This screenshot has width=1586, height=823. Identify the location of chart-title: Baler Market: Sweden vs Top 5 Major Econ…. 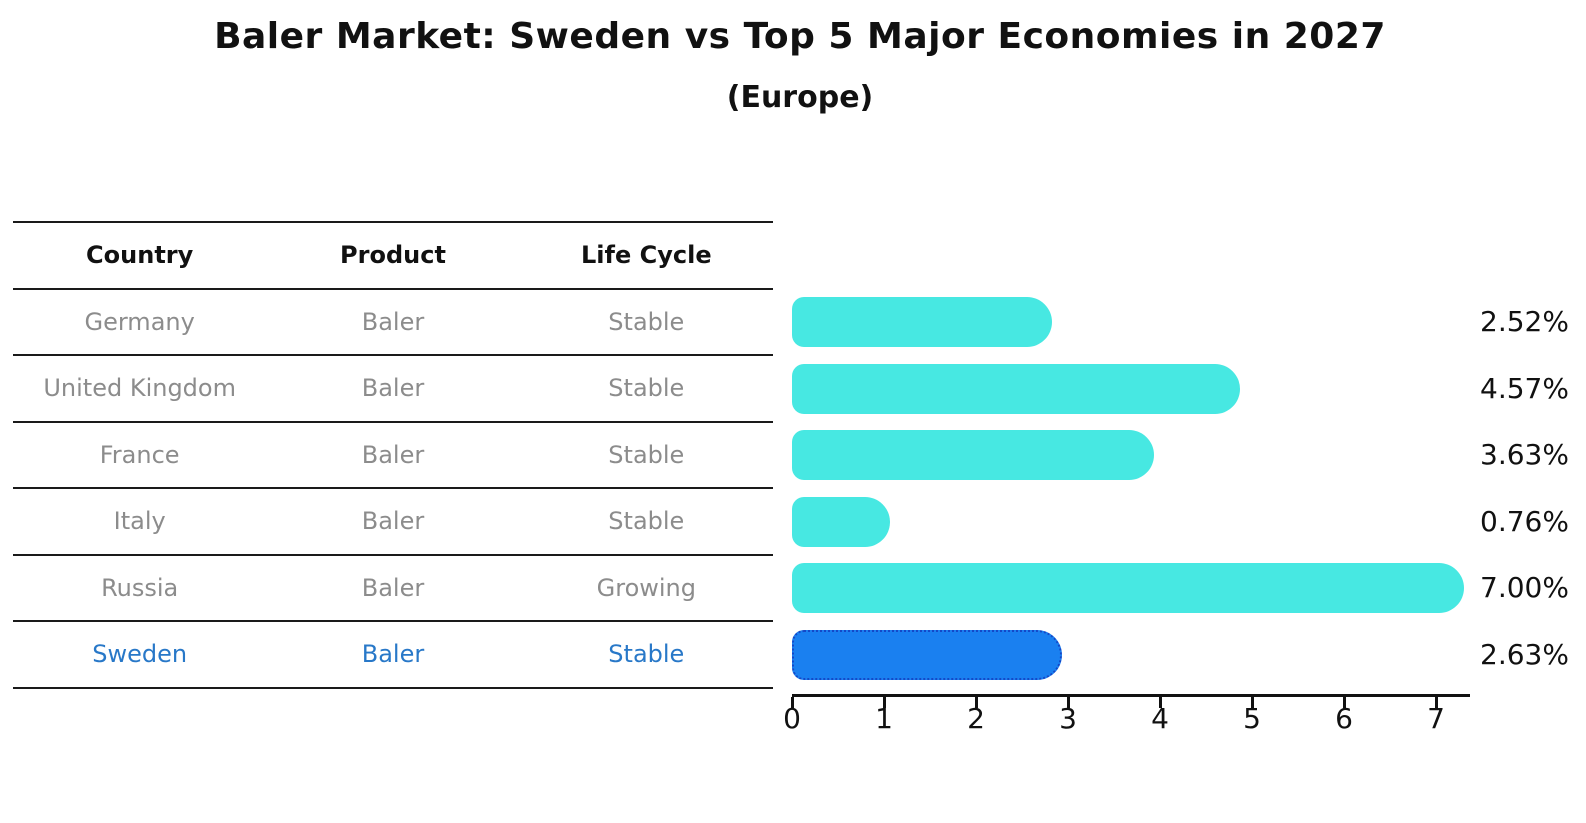
(800, 36).